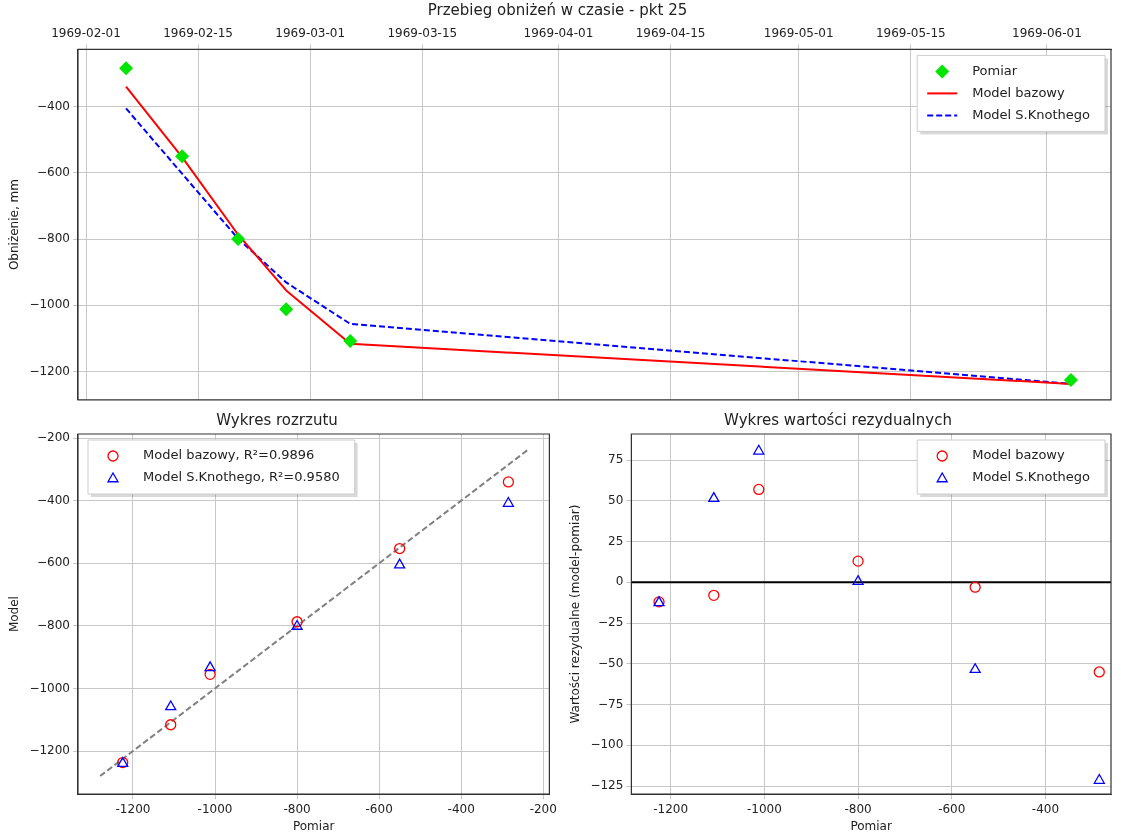 This screenshot has height=834, width=1121. What do you see at coordinates (86, 33) in the screenshot?
I see `x-tick-label: 1969-02-01` at bounding box center [86, 33].